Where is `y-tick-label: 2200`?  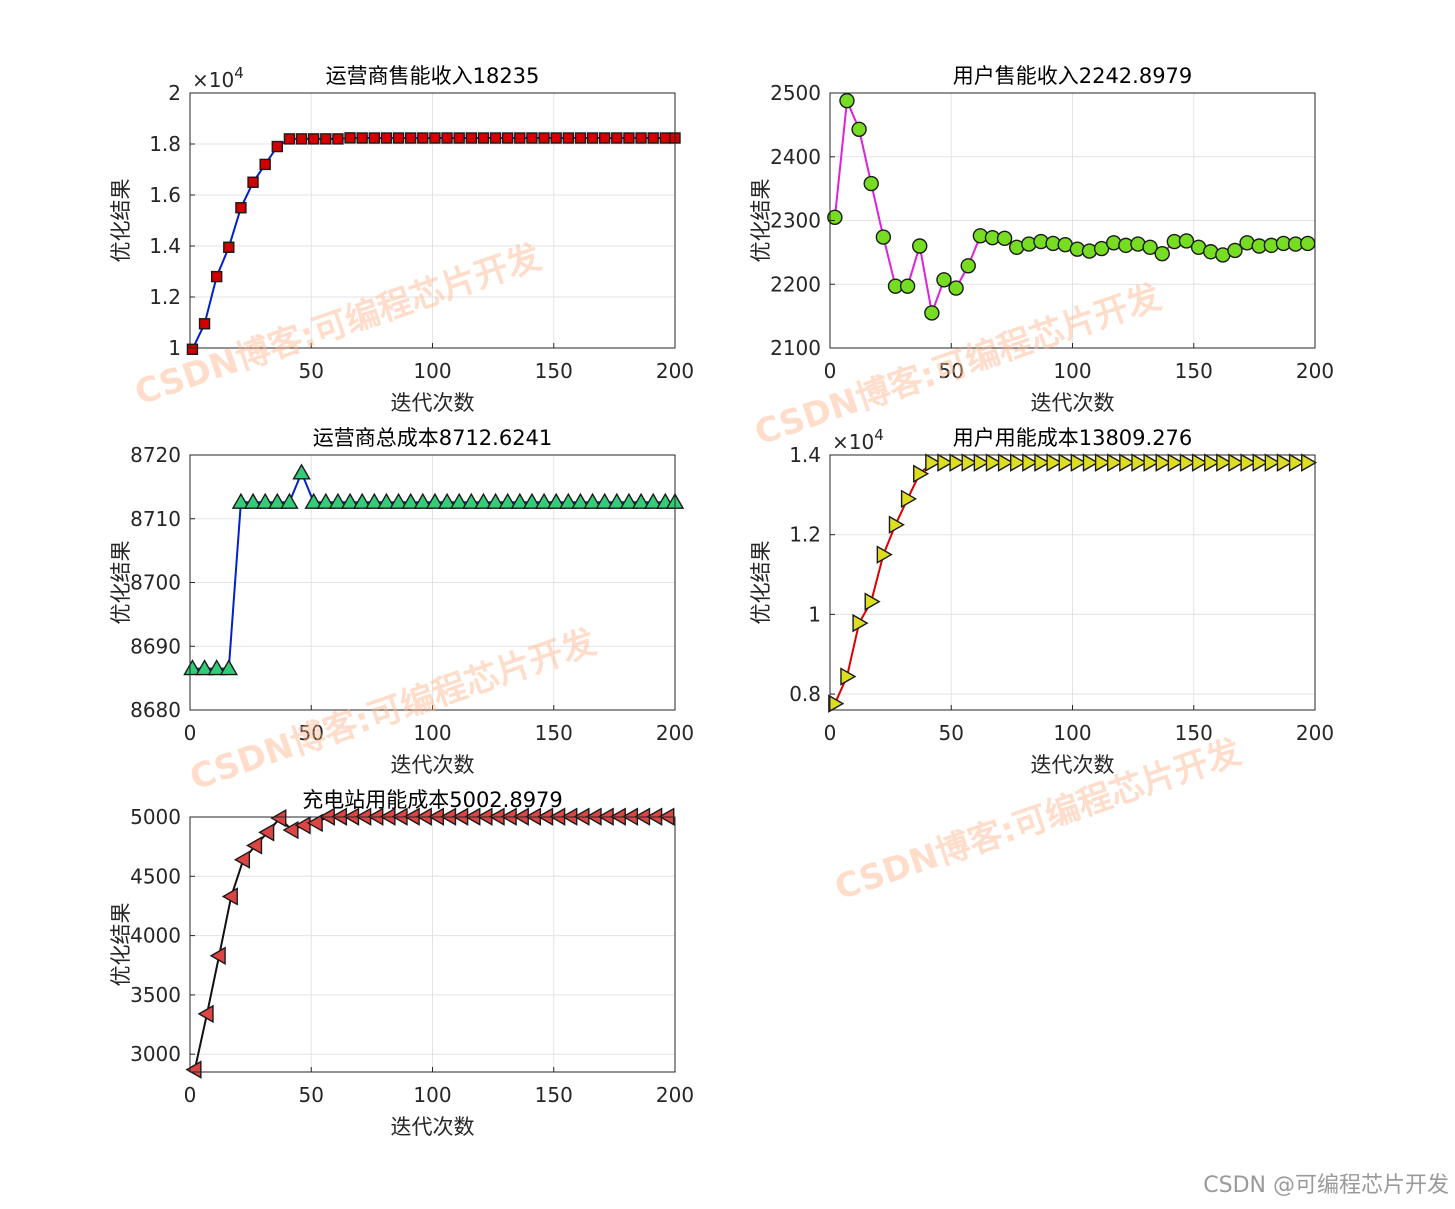 y-tick-label: 2200 is located at coordinates (795, 284).